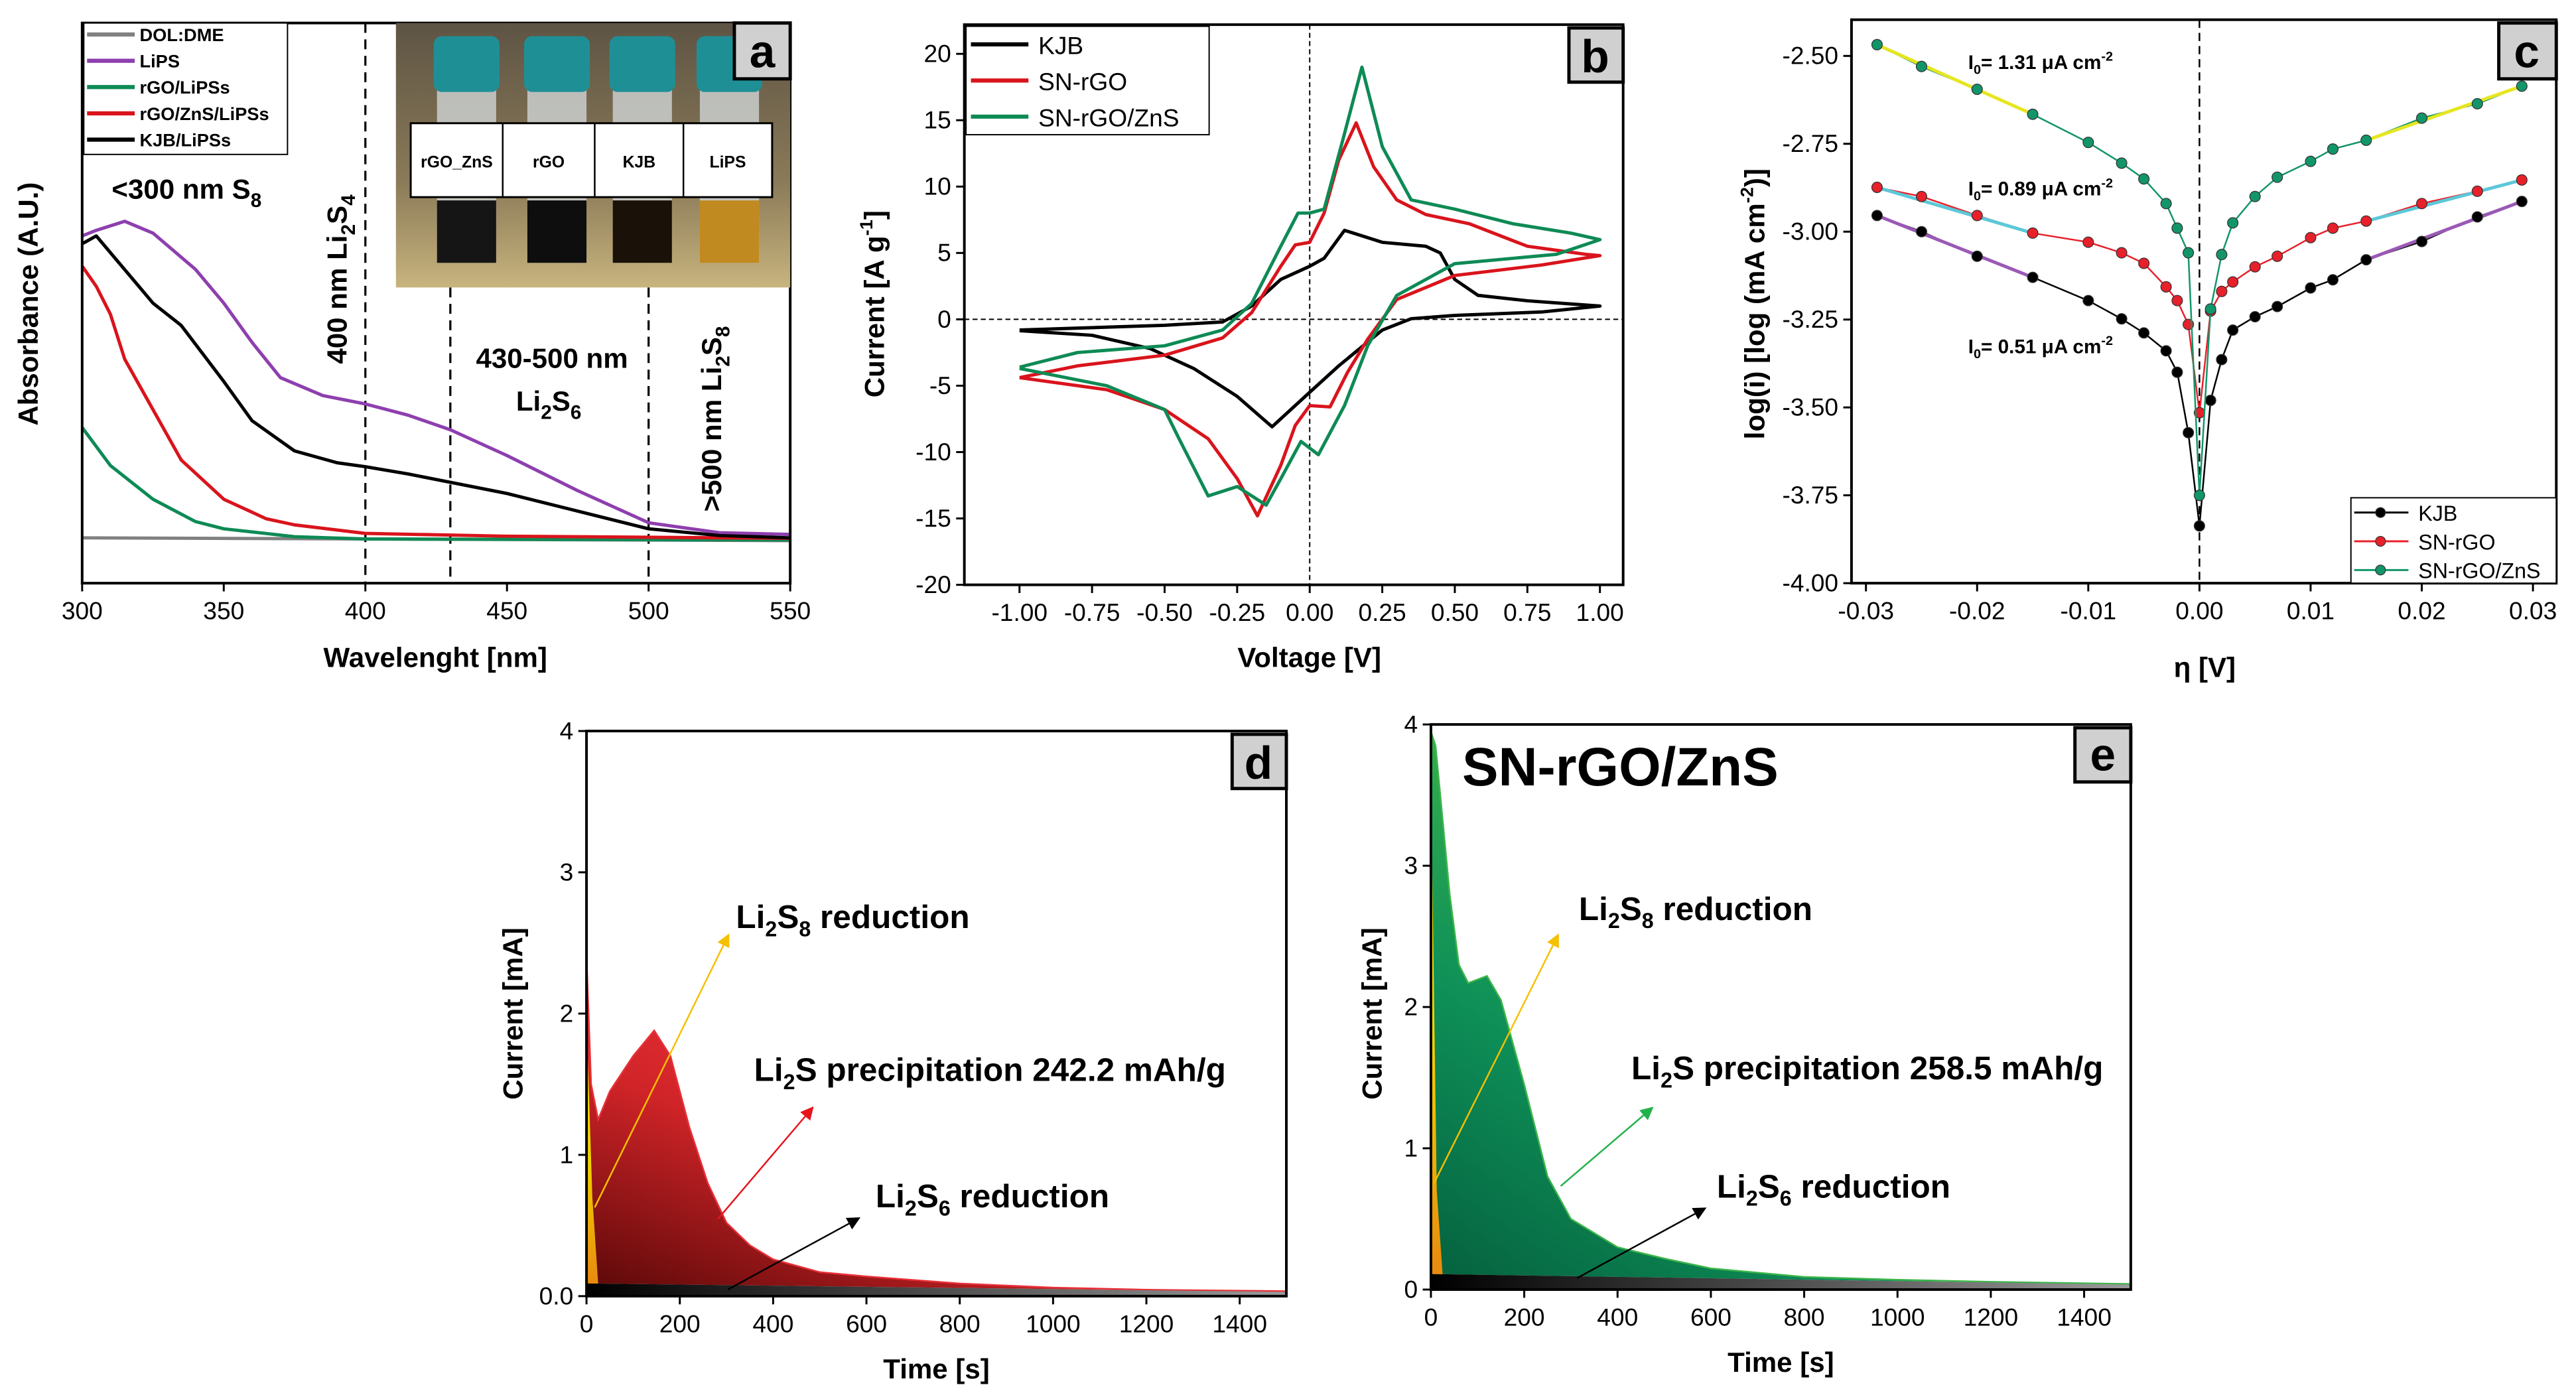 This screenshot has width=2576, height=1397. I want to click on y-tick-label-b: -15, so click(933, 518).